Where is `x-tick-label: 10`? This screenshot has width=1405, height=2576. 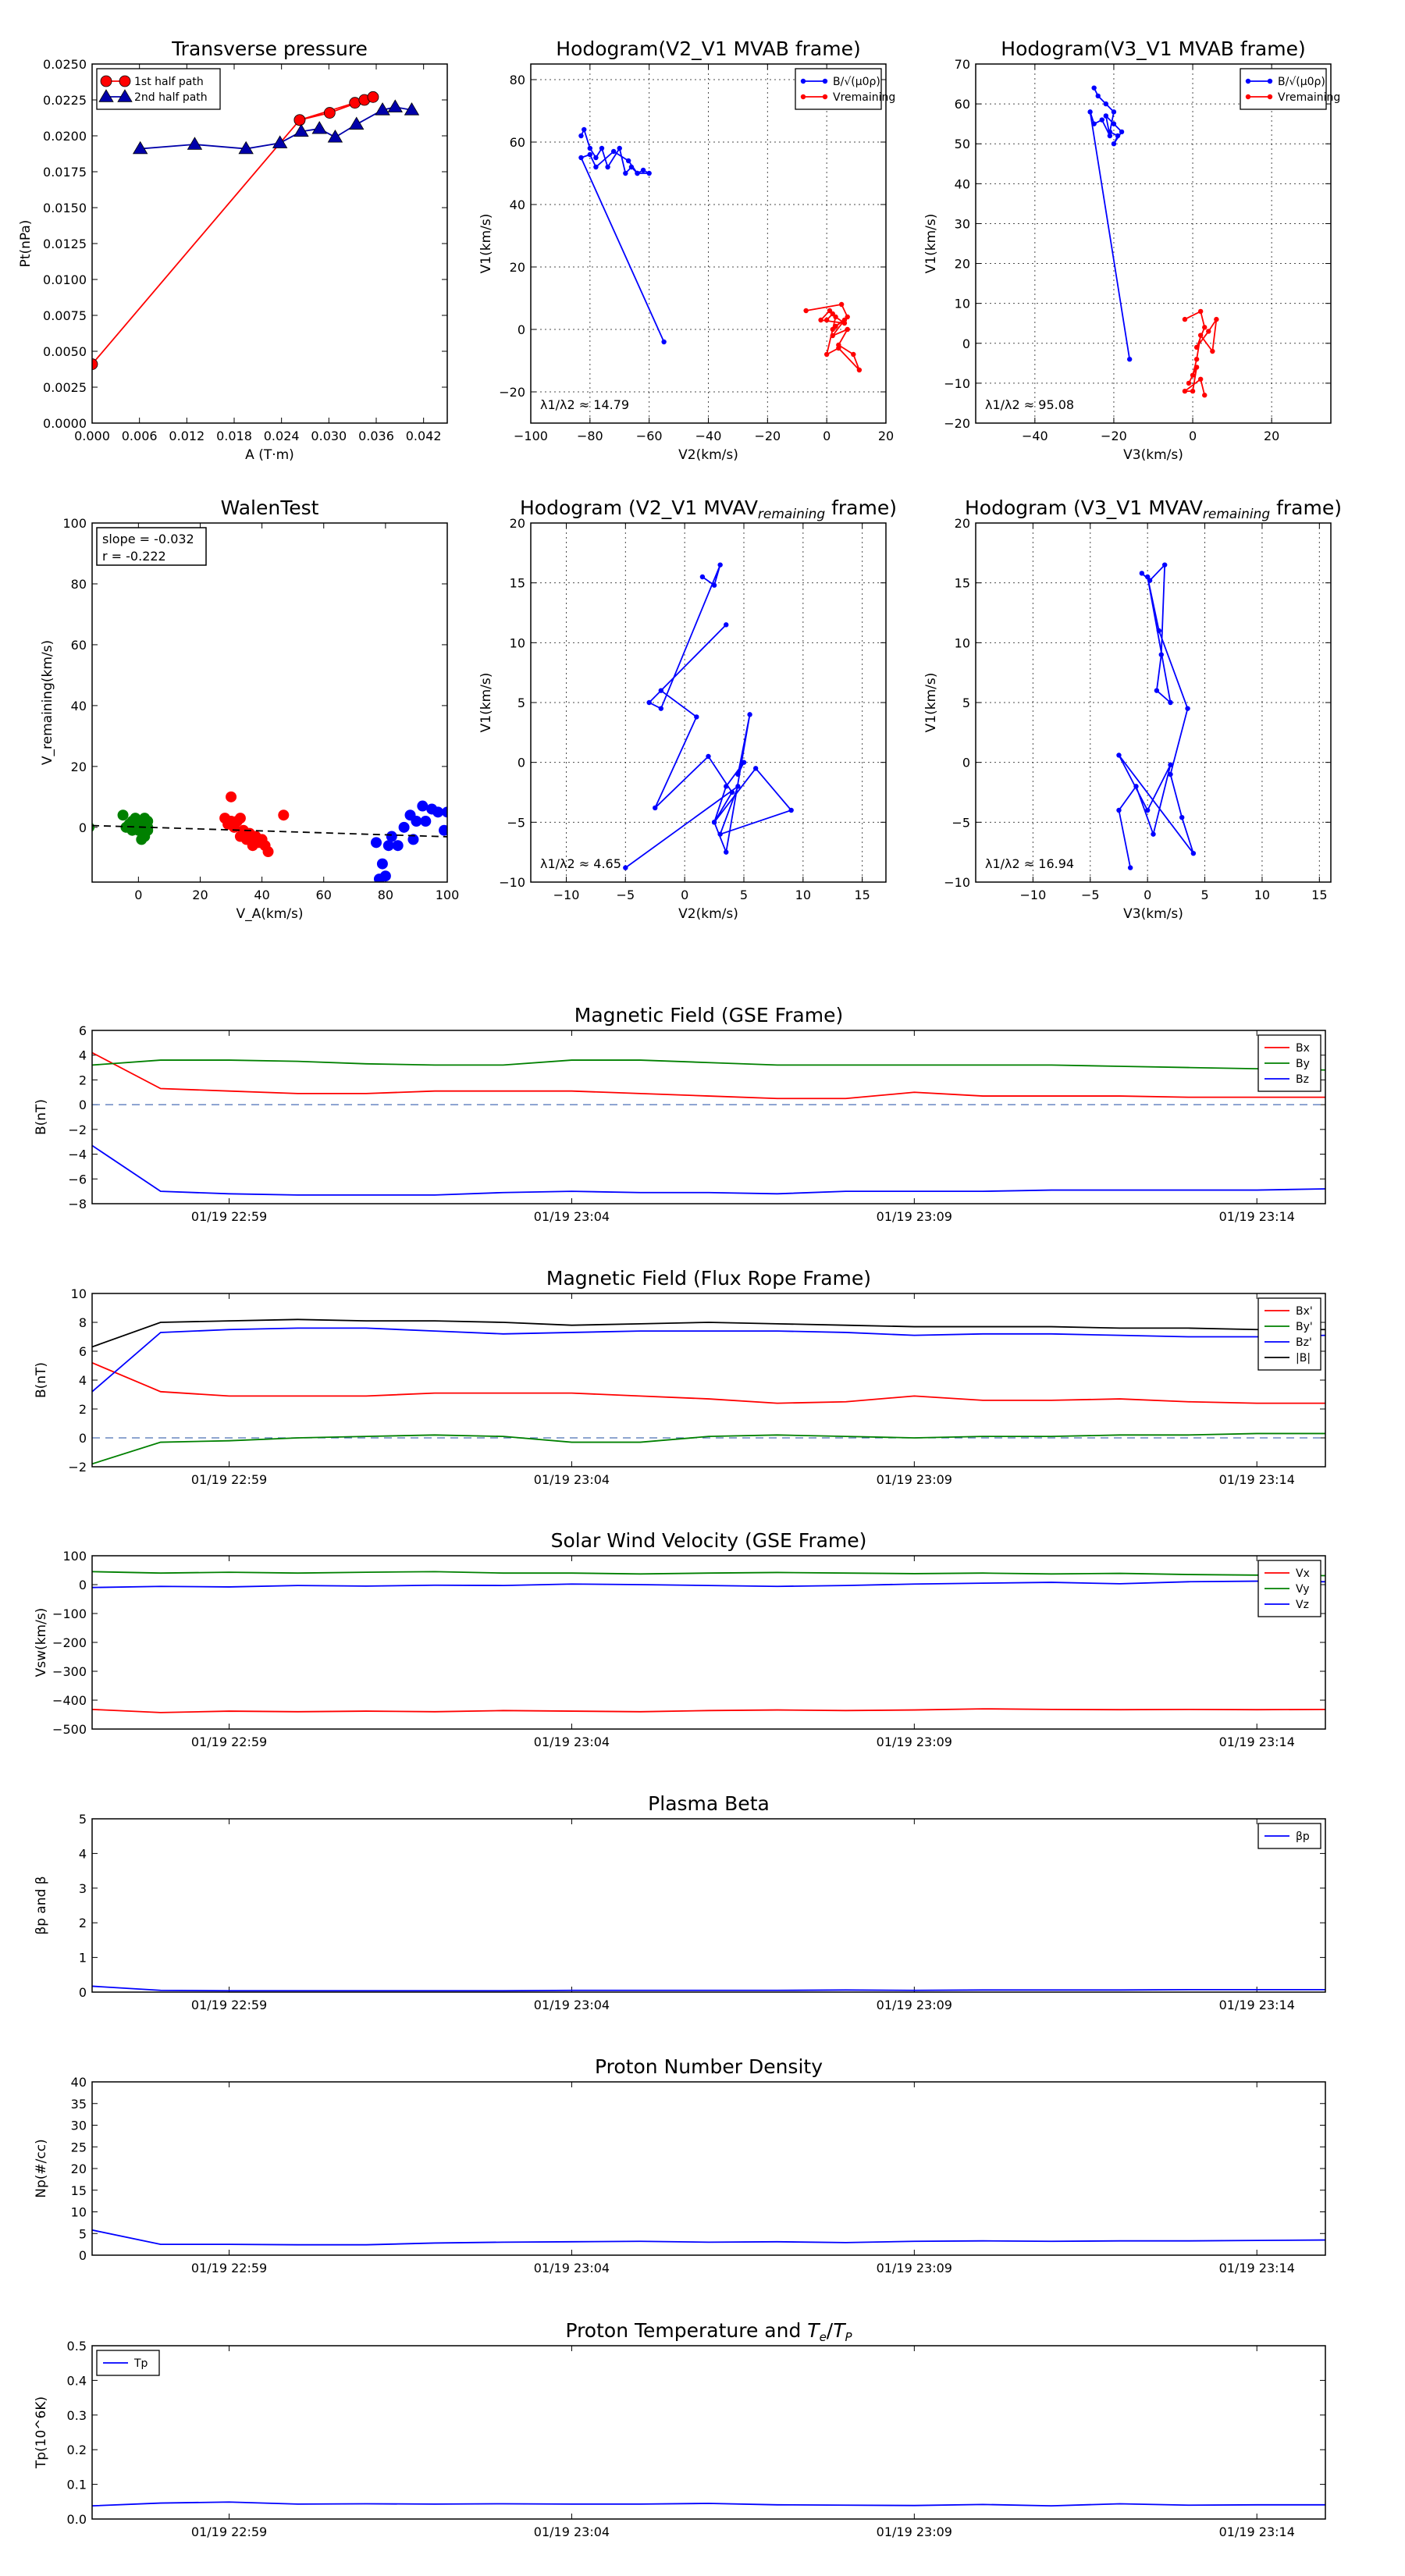 x-tick-label: 10 is located at coordinates (1262, 895).